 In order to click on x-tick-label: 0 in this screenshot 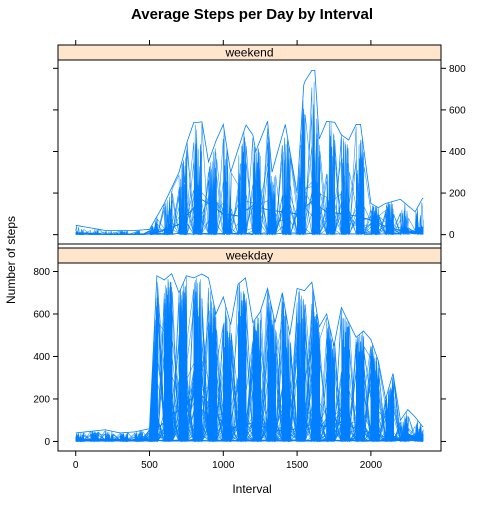, I will do `click(76, 465)`.